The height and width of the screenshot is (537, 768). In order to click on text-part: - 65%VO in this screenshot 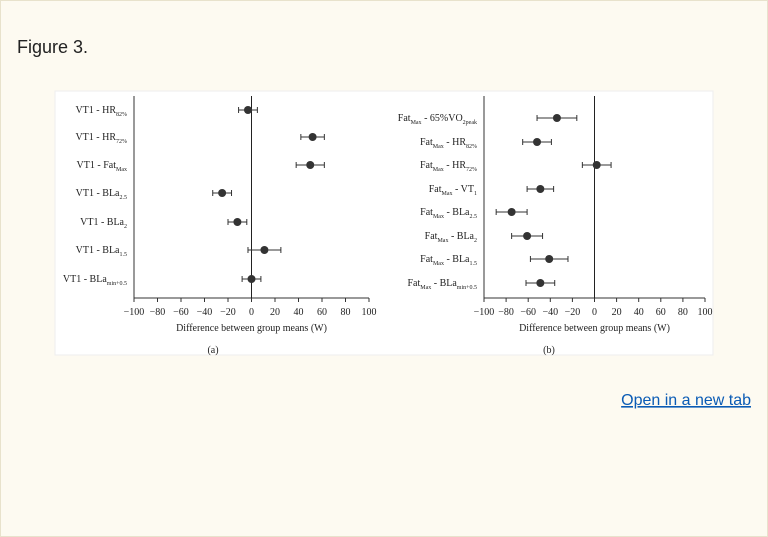, I will do `click(442, 118)`.